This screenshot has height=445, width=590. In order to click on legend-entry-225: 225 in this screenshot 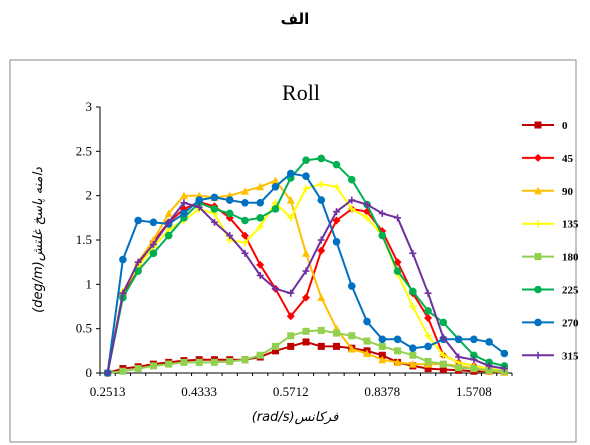, I will do `click(550, 291)`.